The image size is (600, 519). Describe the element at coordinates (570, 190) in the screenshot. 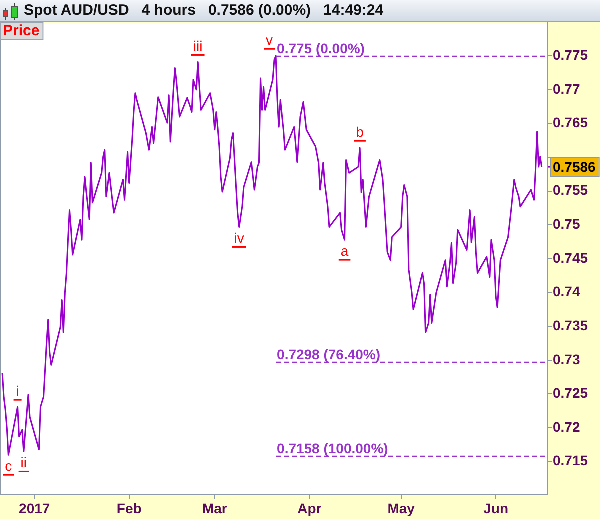

I see `y-tick-label: 0.755` at that location.